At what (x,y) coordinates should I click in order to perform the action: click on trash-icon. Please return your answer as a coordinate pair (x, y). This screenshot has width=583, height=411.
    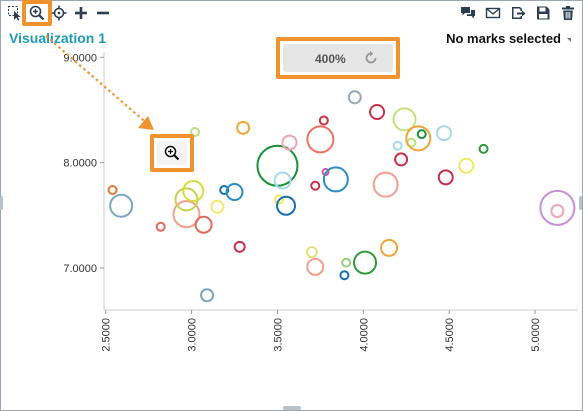
    Looking at the image, I should click on (568, 13).